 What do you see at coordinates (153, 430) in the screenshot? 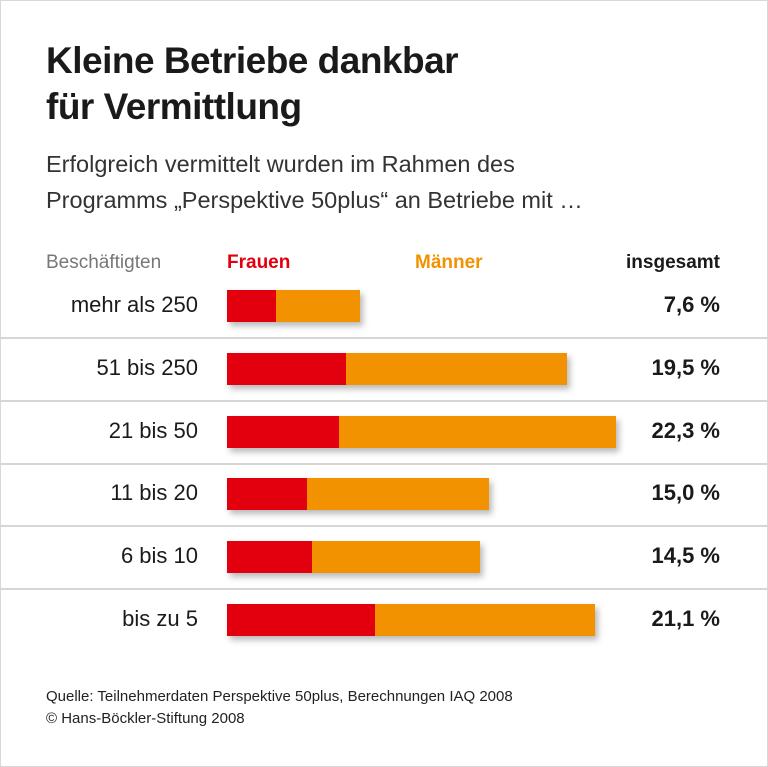
I see `category-label: 21 bis 50` at bounding box center [153, 430].